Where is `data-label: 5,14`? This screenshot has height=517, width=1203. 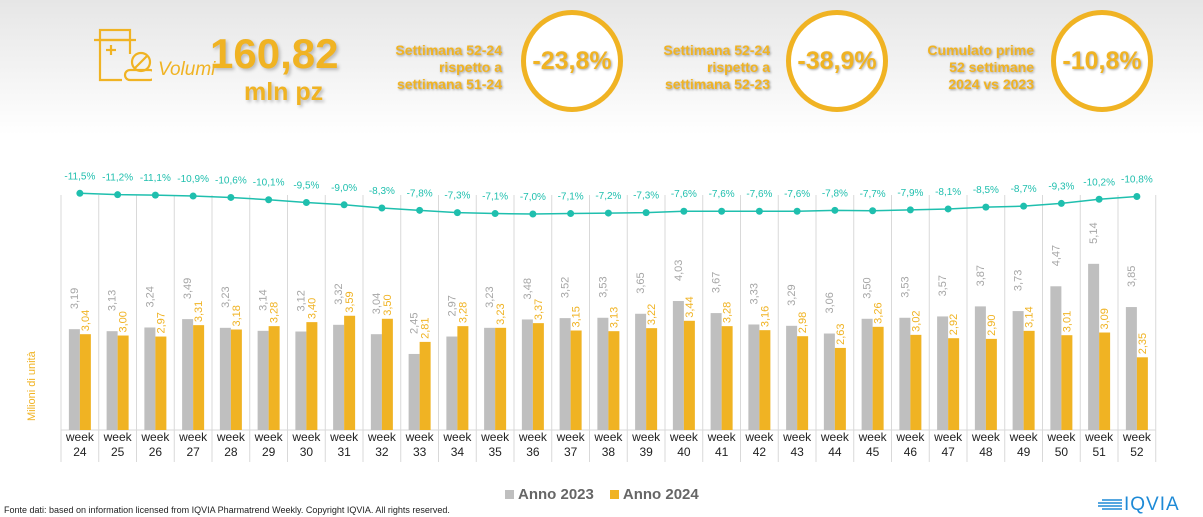 data-label: 5,14 is located at coordinates (1094, 232).